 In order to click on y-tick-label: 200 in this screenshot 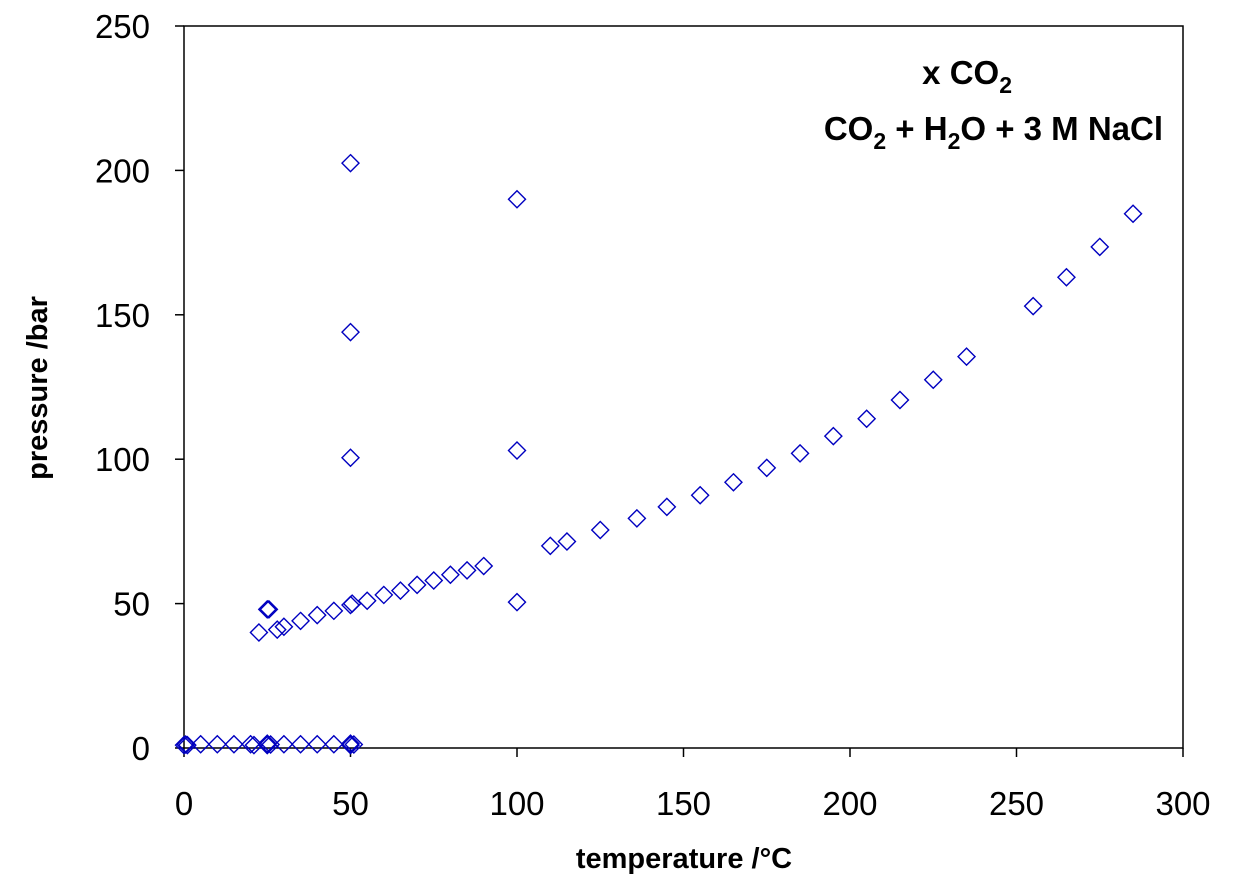, I will do `click(122, 170)`.